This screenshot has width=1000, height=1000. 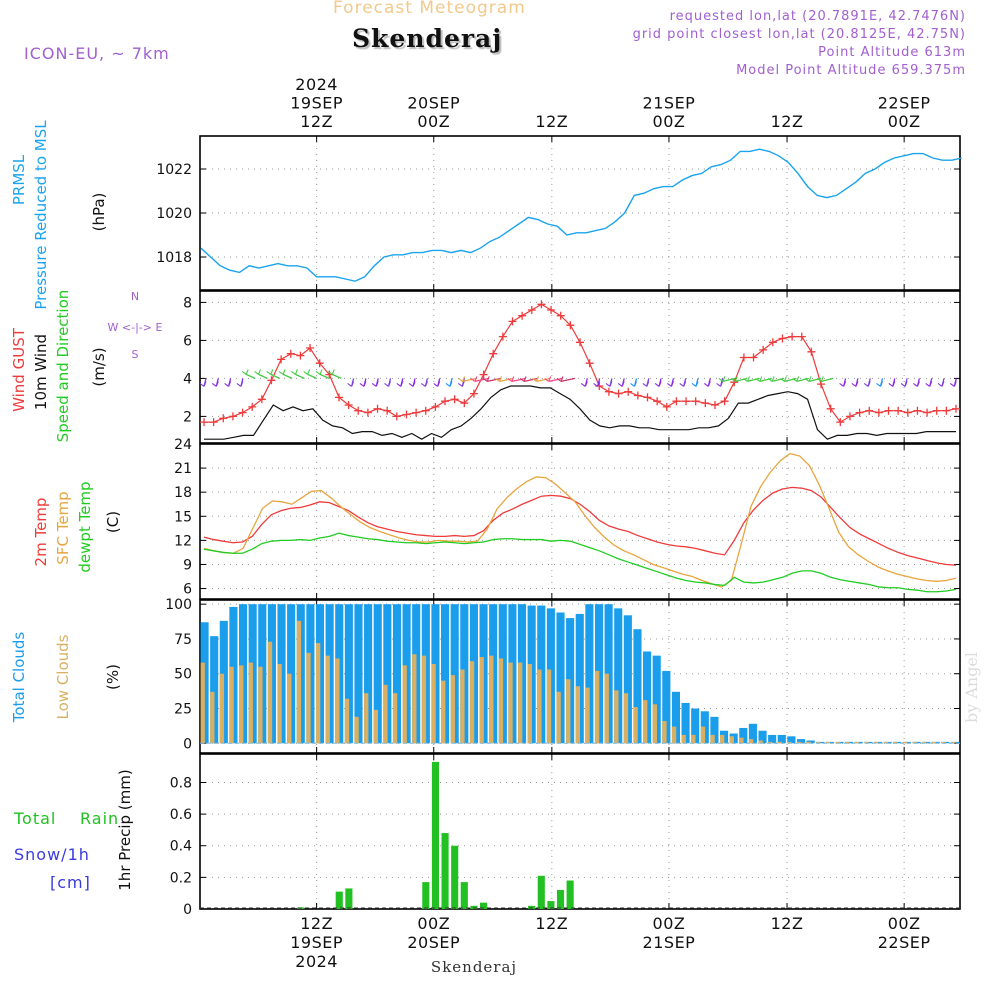 I want to click on bottom-time-label: 22SEP, so click(x=904, y=942).